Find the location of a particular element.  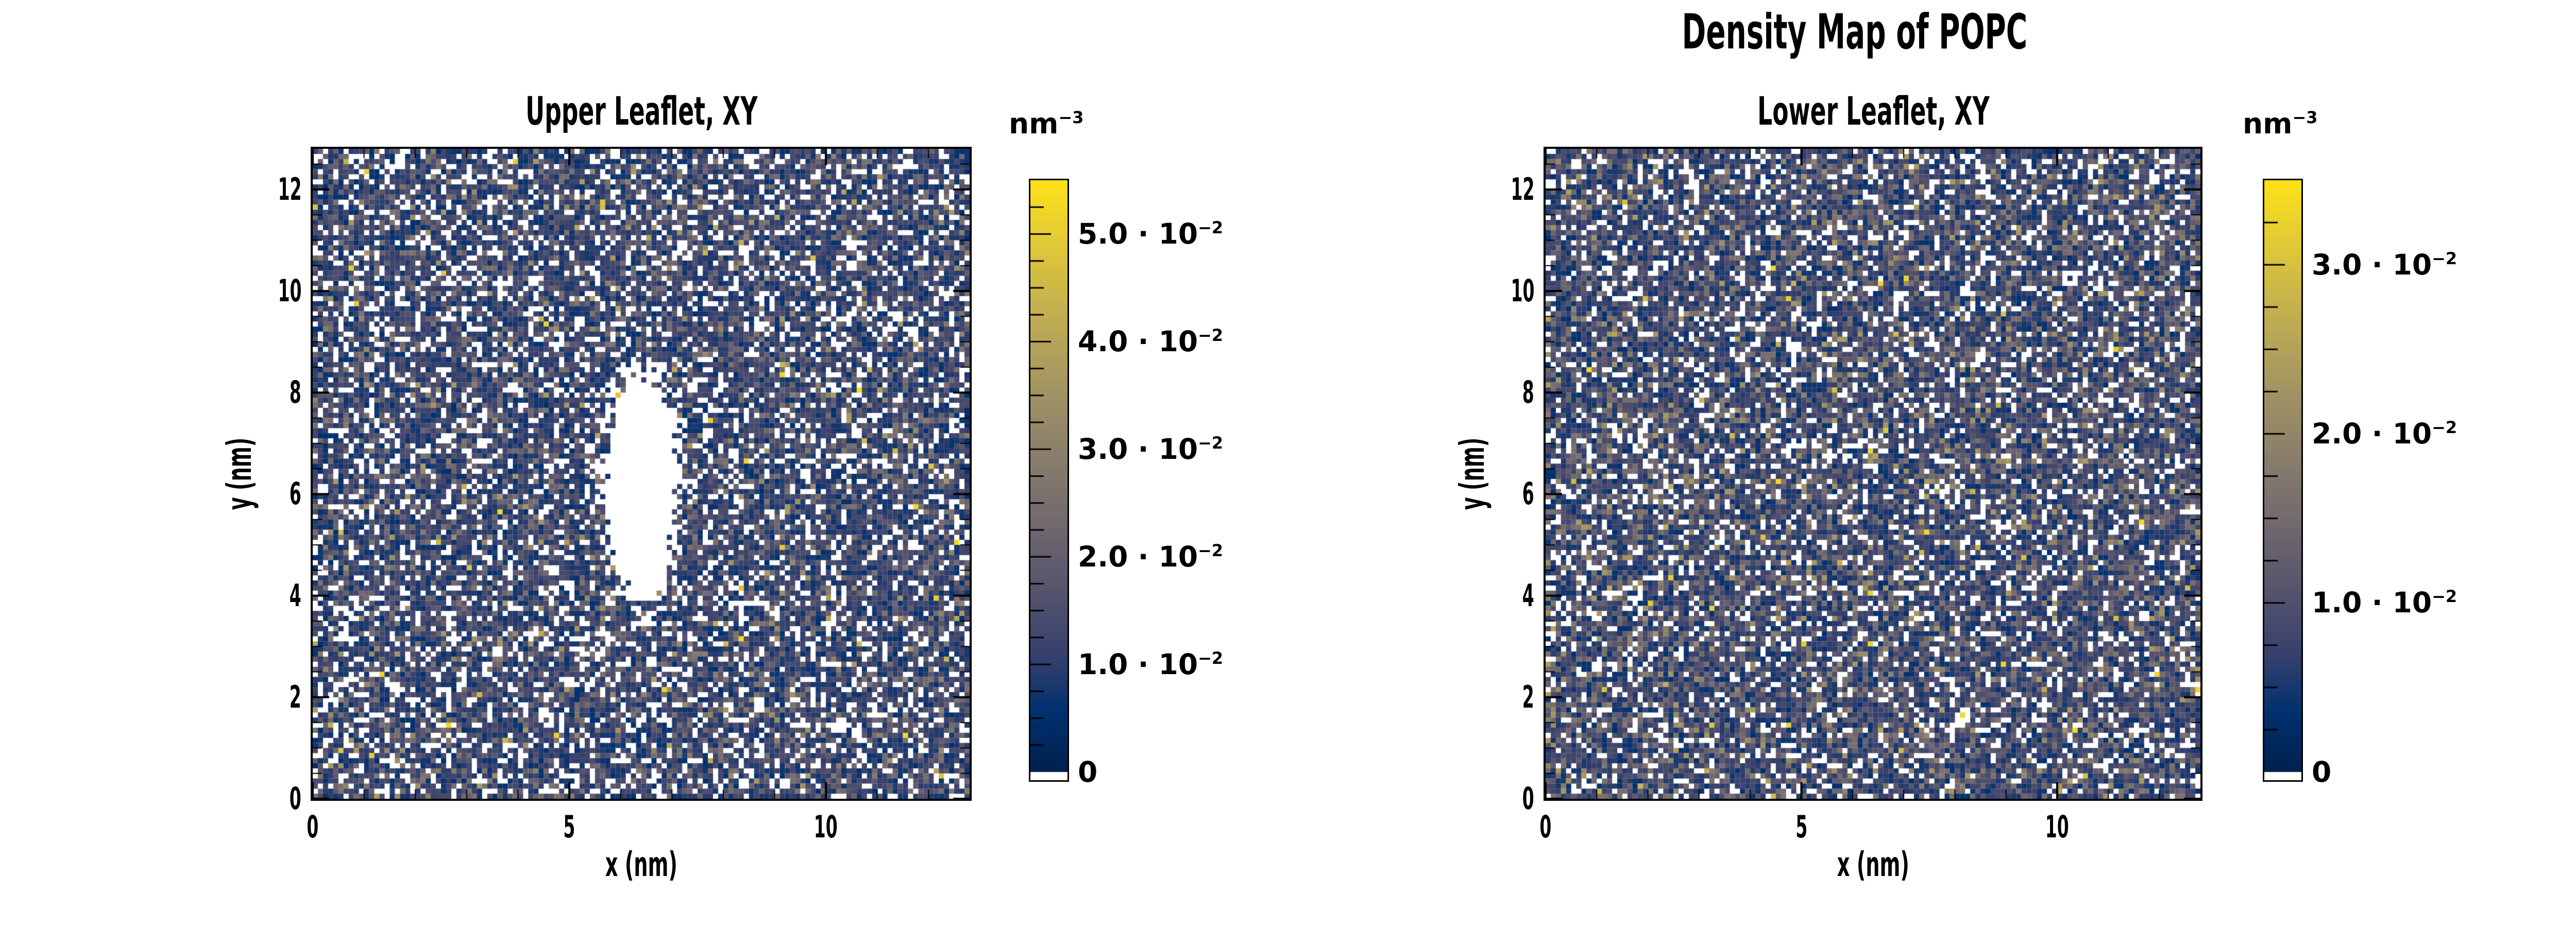

figure-title: Density Map of POPC is located at coordinates (1855, 32).